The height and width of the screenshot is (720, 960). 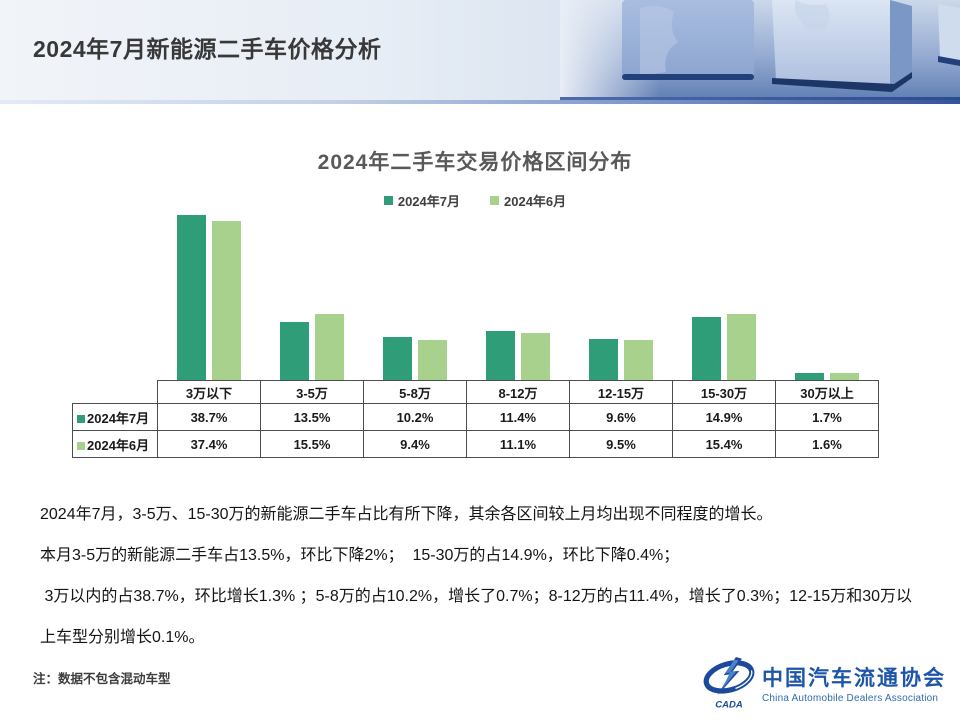 I want to click on bar-15-30万-2024年6月, so click(x=741, y=347).